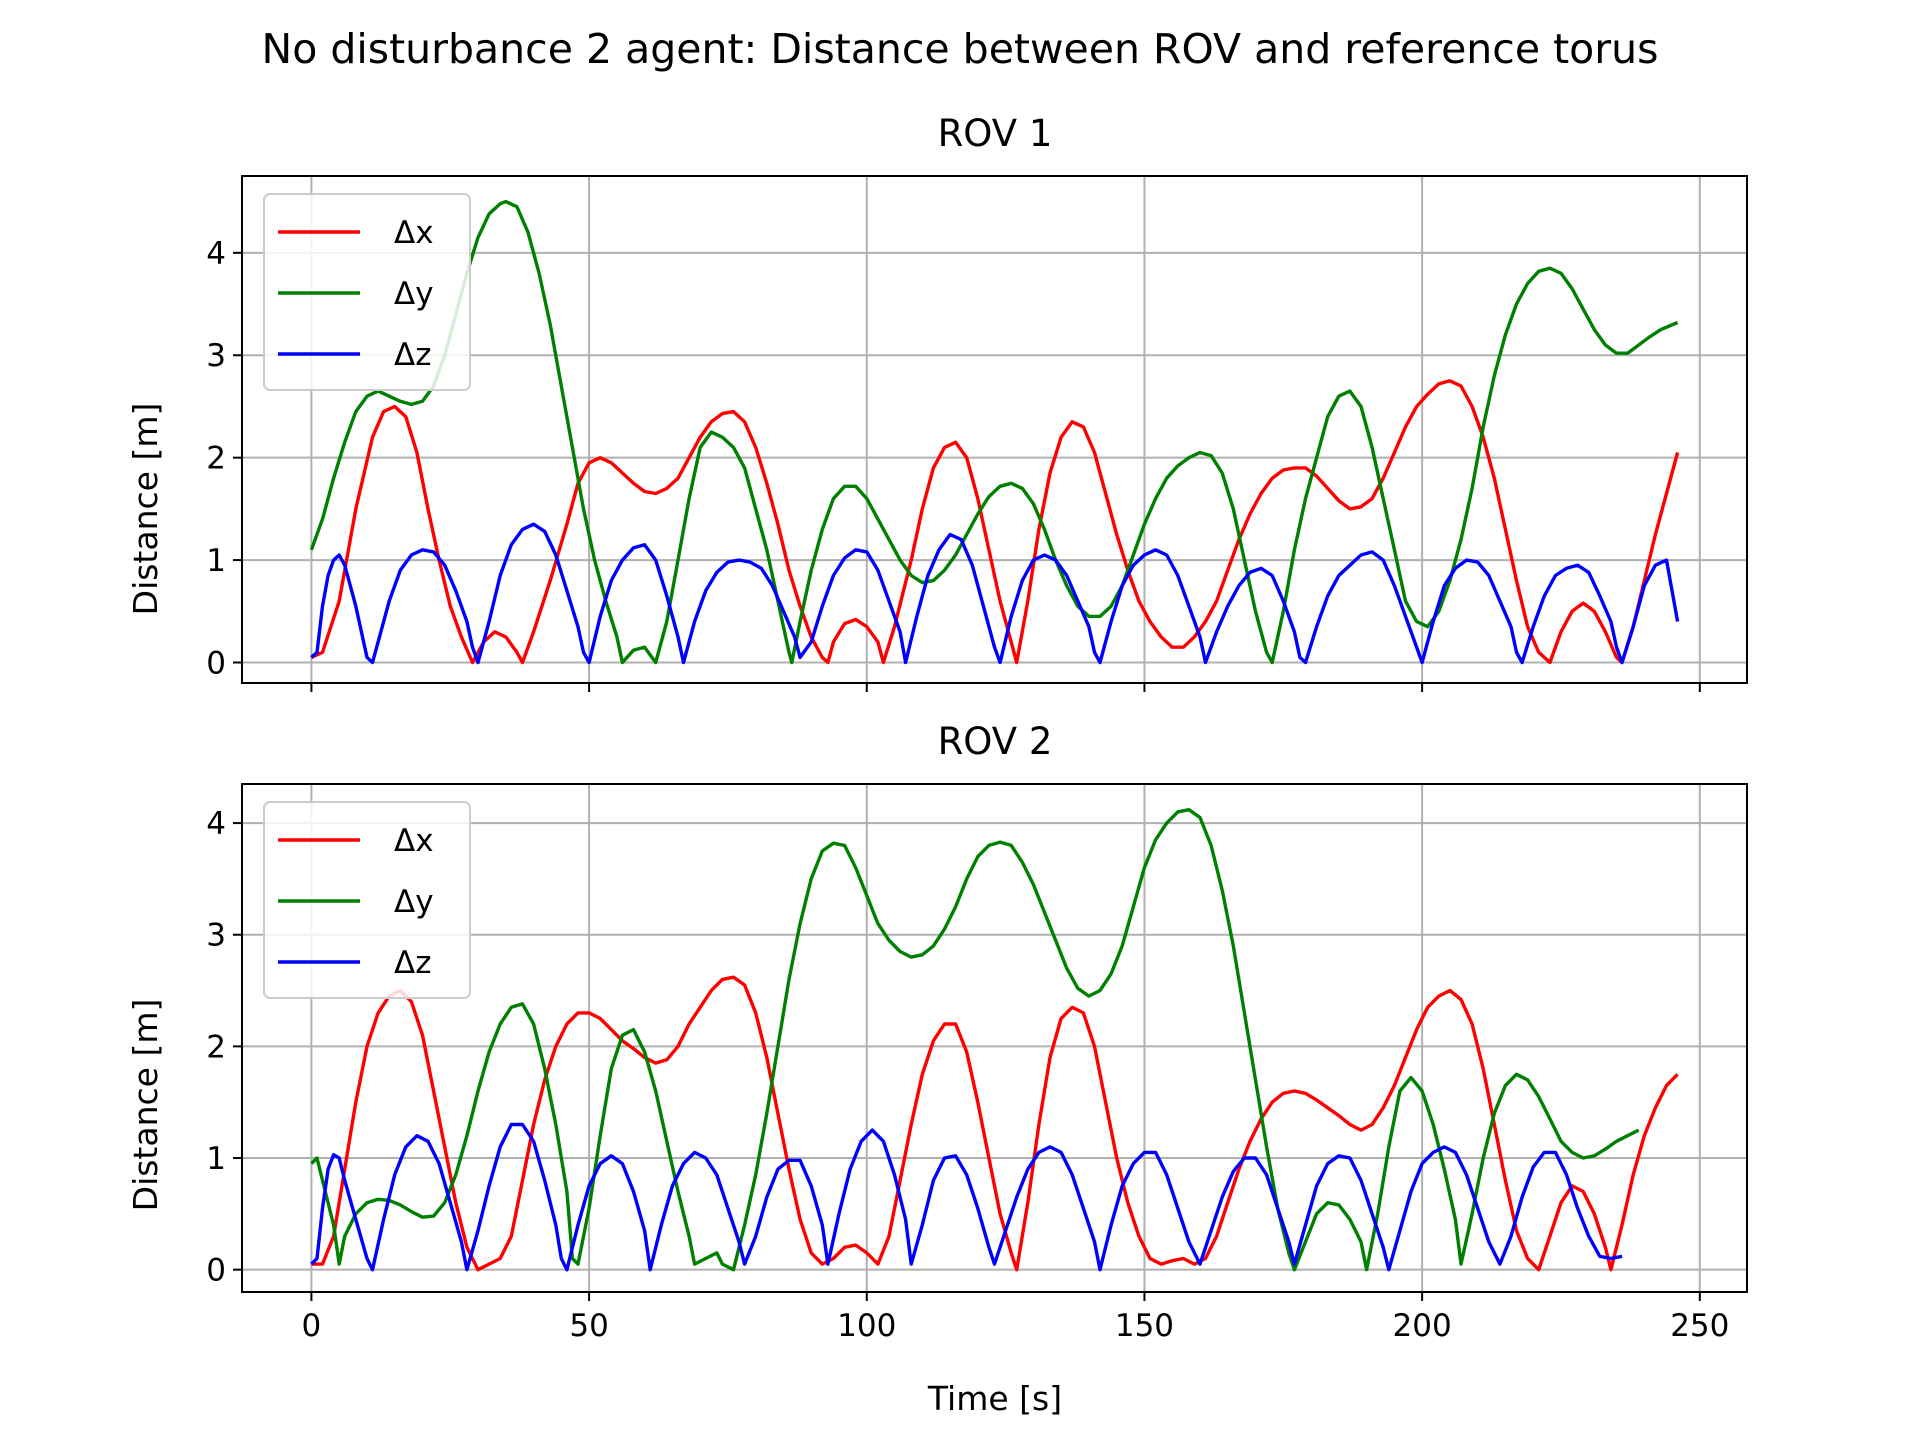 The image size is (1920, 1440). What do you see at coordinates (866, 1326) in the screenshot?
I see `rov2-xtick-label-100: 100` at bounding box center [866, 1326].